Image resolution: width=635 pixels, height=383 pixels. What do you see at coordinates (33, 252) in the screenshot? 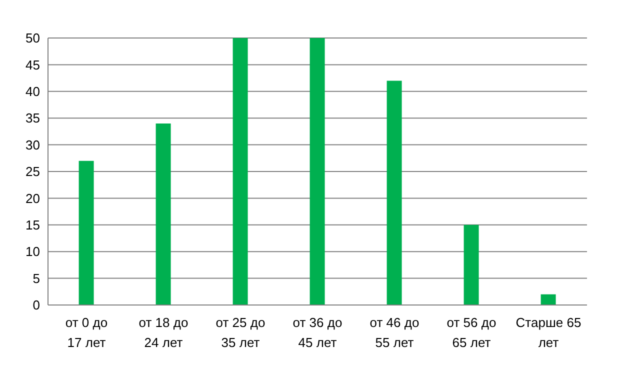
I see `y-tick-label: 10` at bounding box center [33, 252].